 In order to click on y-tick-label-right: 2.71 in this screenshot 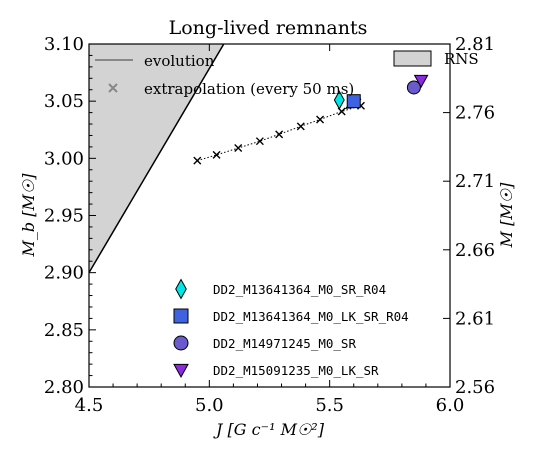, I will do `click(475, 181)`.